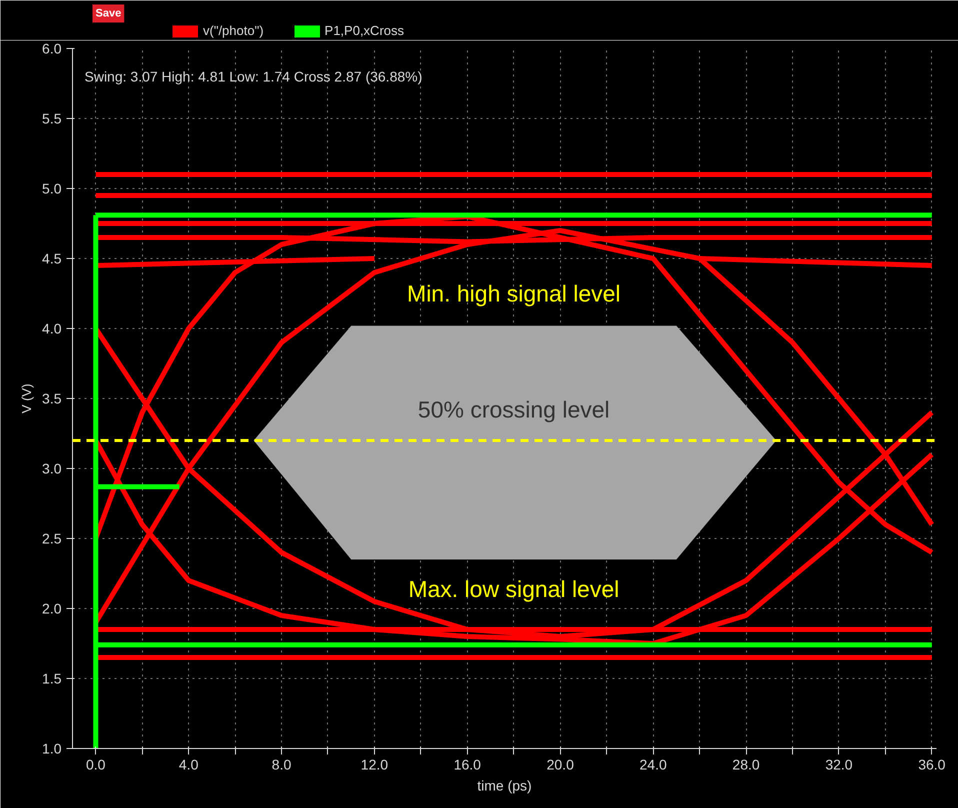 Image resolution: width=958 pixels, height=808 pixels. What do you see at coordinates (514, 589) in the screenshot?
I see `annotation: Max. low signal level` at bounding box center [514, 589].